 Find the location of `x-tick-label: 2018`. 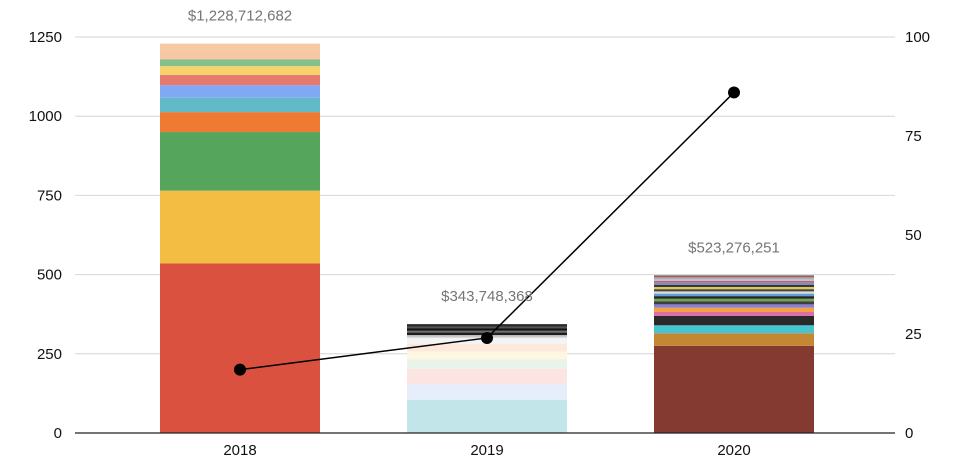

x-tick-label: 2018 is located at coordinates (239, 450).